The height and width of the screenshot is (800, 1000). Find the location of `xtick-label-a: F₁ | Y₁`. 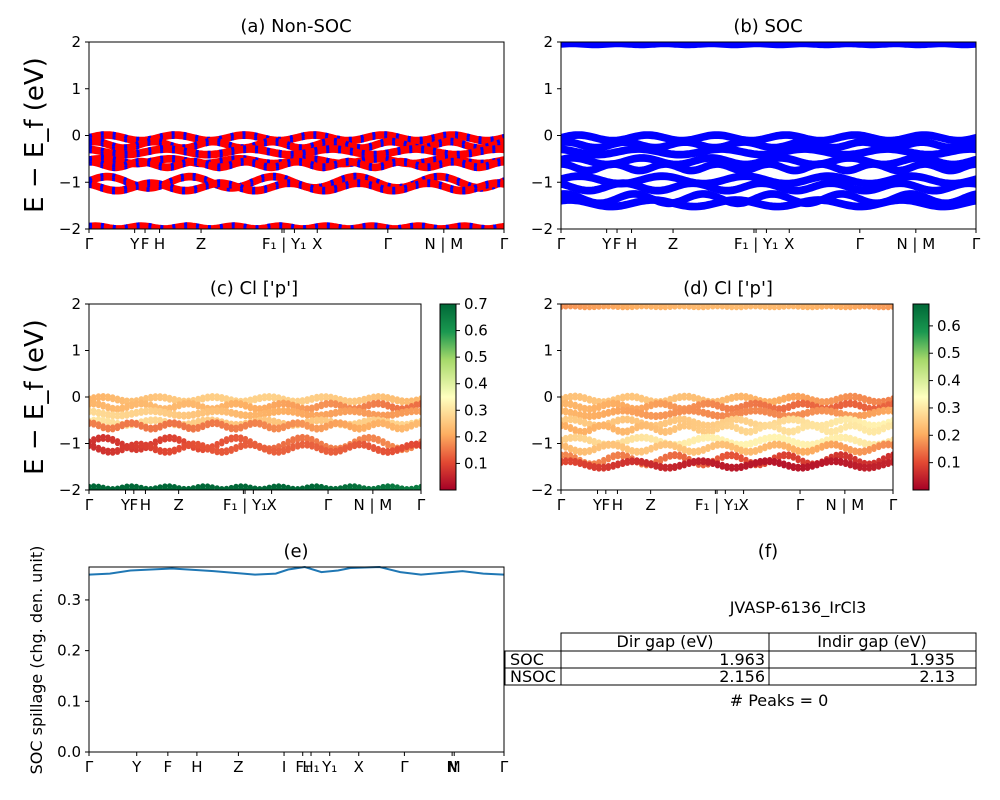

xtick-label-a: F₁ | Y₁ is located at coordinates (284, 244).